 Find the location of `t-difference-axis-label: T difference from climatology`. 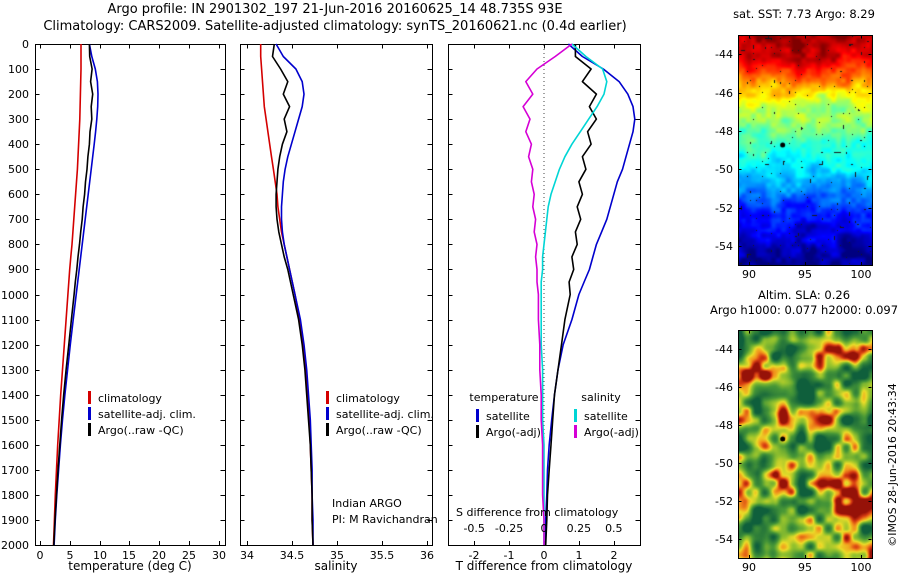

t-difference-axis-label: T difference from climatology is located at coordinates (544, 566).